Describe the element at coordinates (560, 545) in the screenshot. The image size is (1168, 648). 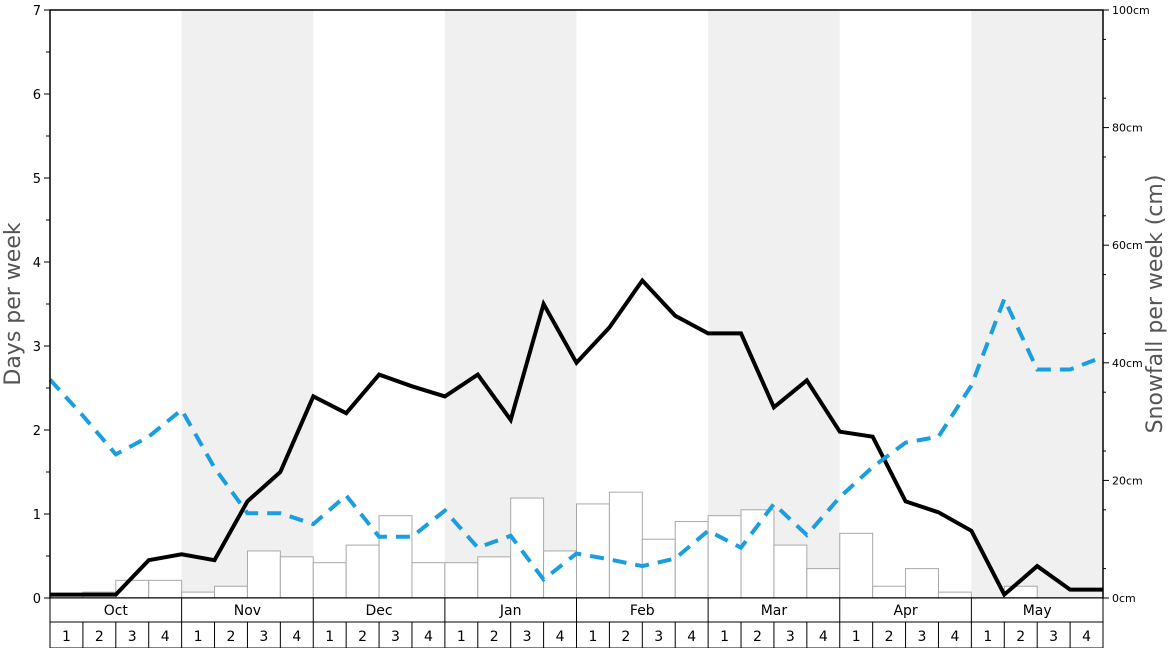
I see `snowfall-bars` at that location.